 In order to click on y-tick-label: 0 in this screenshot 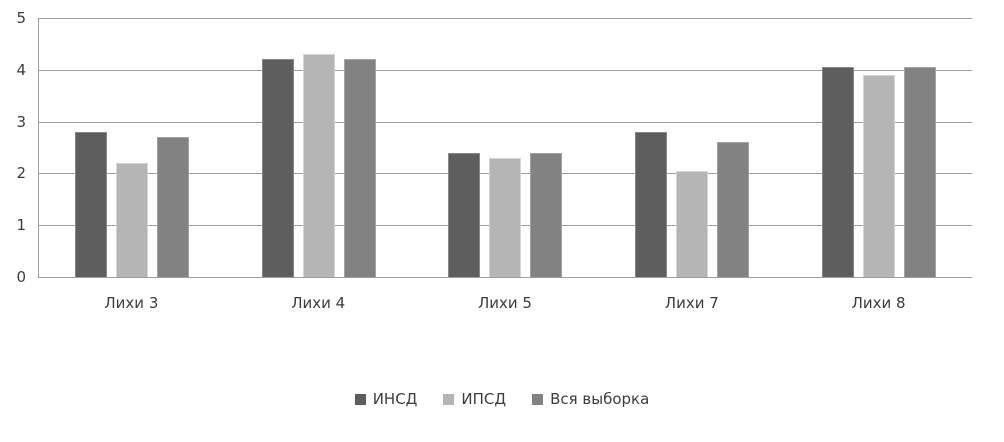, I will do `click(21, 277)`.